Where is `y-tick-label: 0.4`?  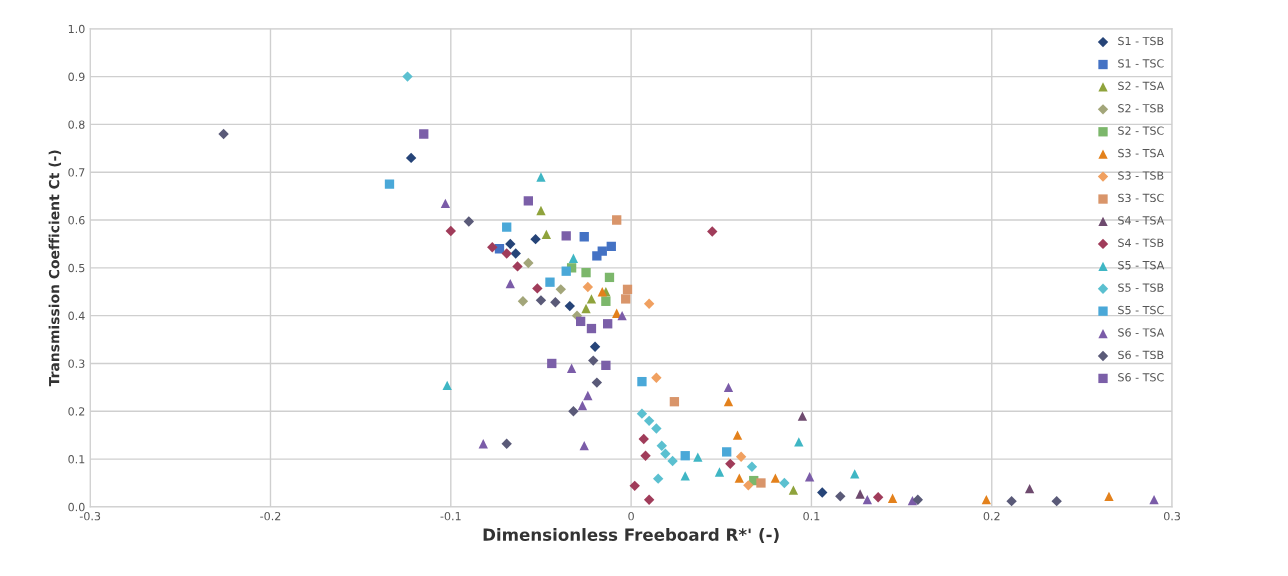 y-tick-label: 0.4 is located at coordinates (76, 316).